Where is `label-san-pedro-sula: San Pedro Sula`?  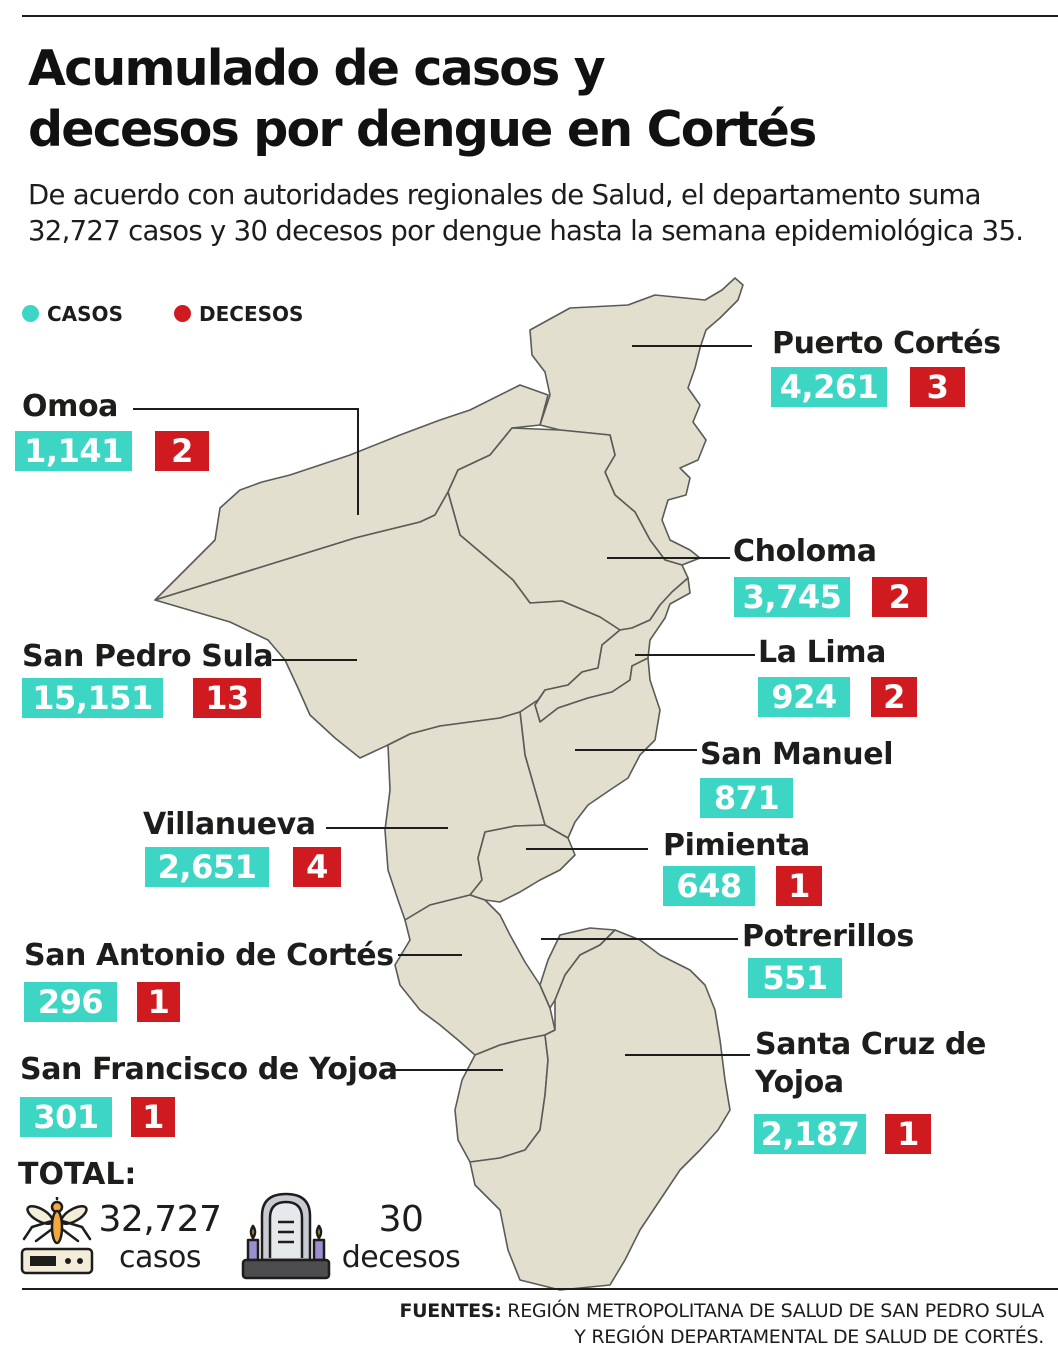 label-san-pedro-sula: San Pedro Sula is located at coordinates (148, 656).